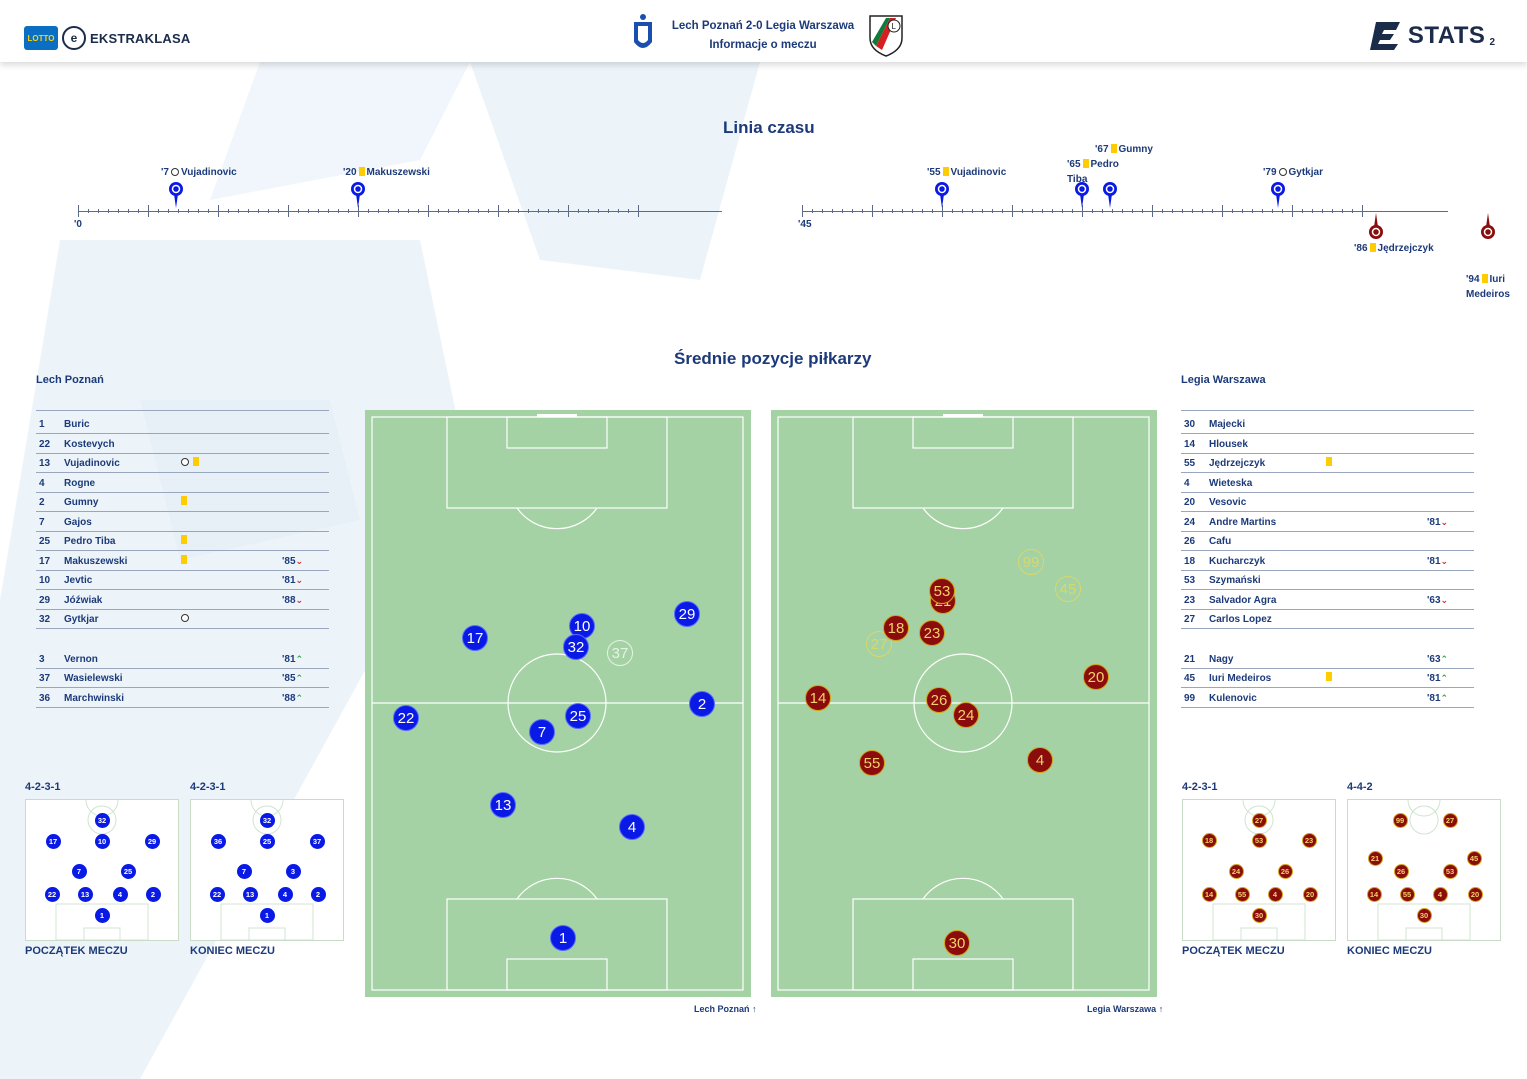  I want to click on home-timeline-event: '67 Gumny, so click(1124, 149).